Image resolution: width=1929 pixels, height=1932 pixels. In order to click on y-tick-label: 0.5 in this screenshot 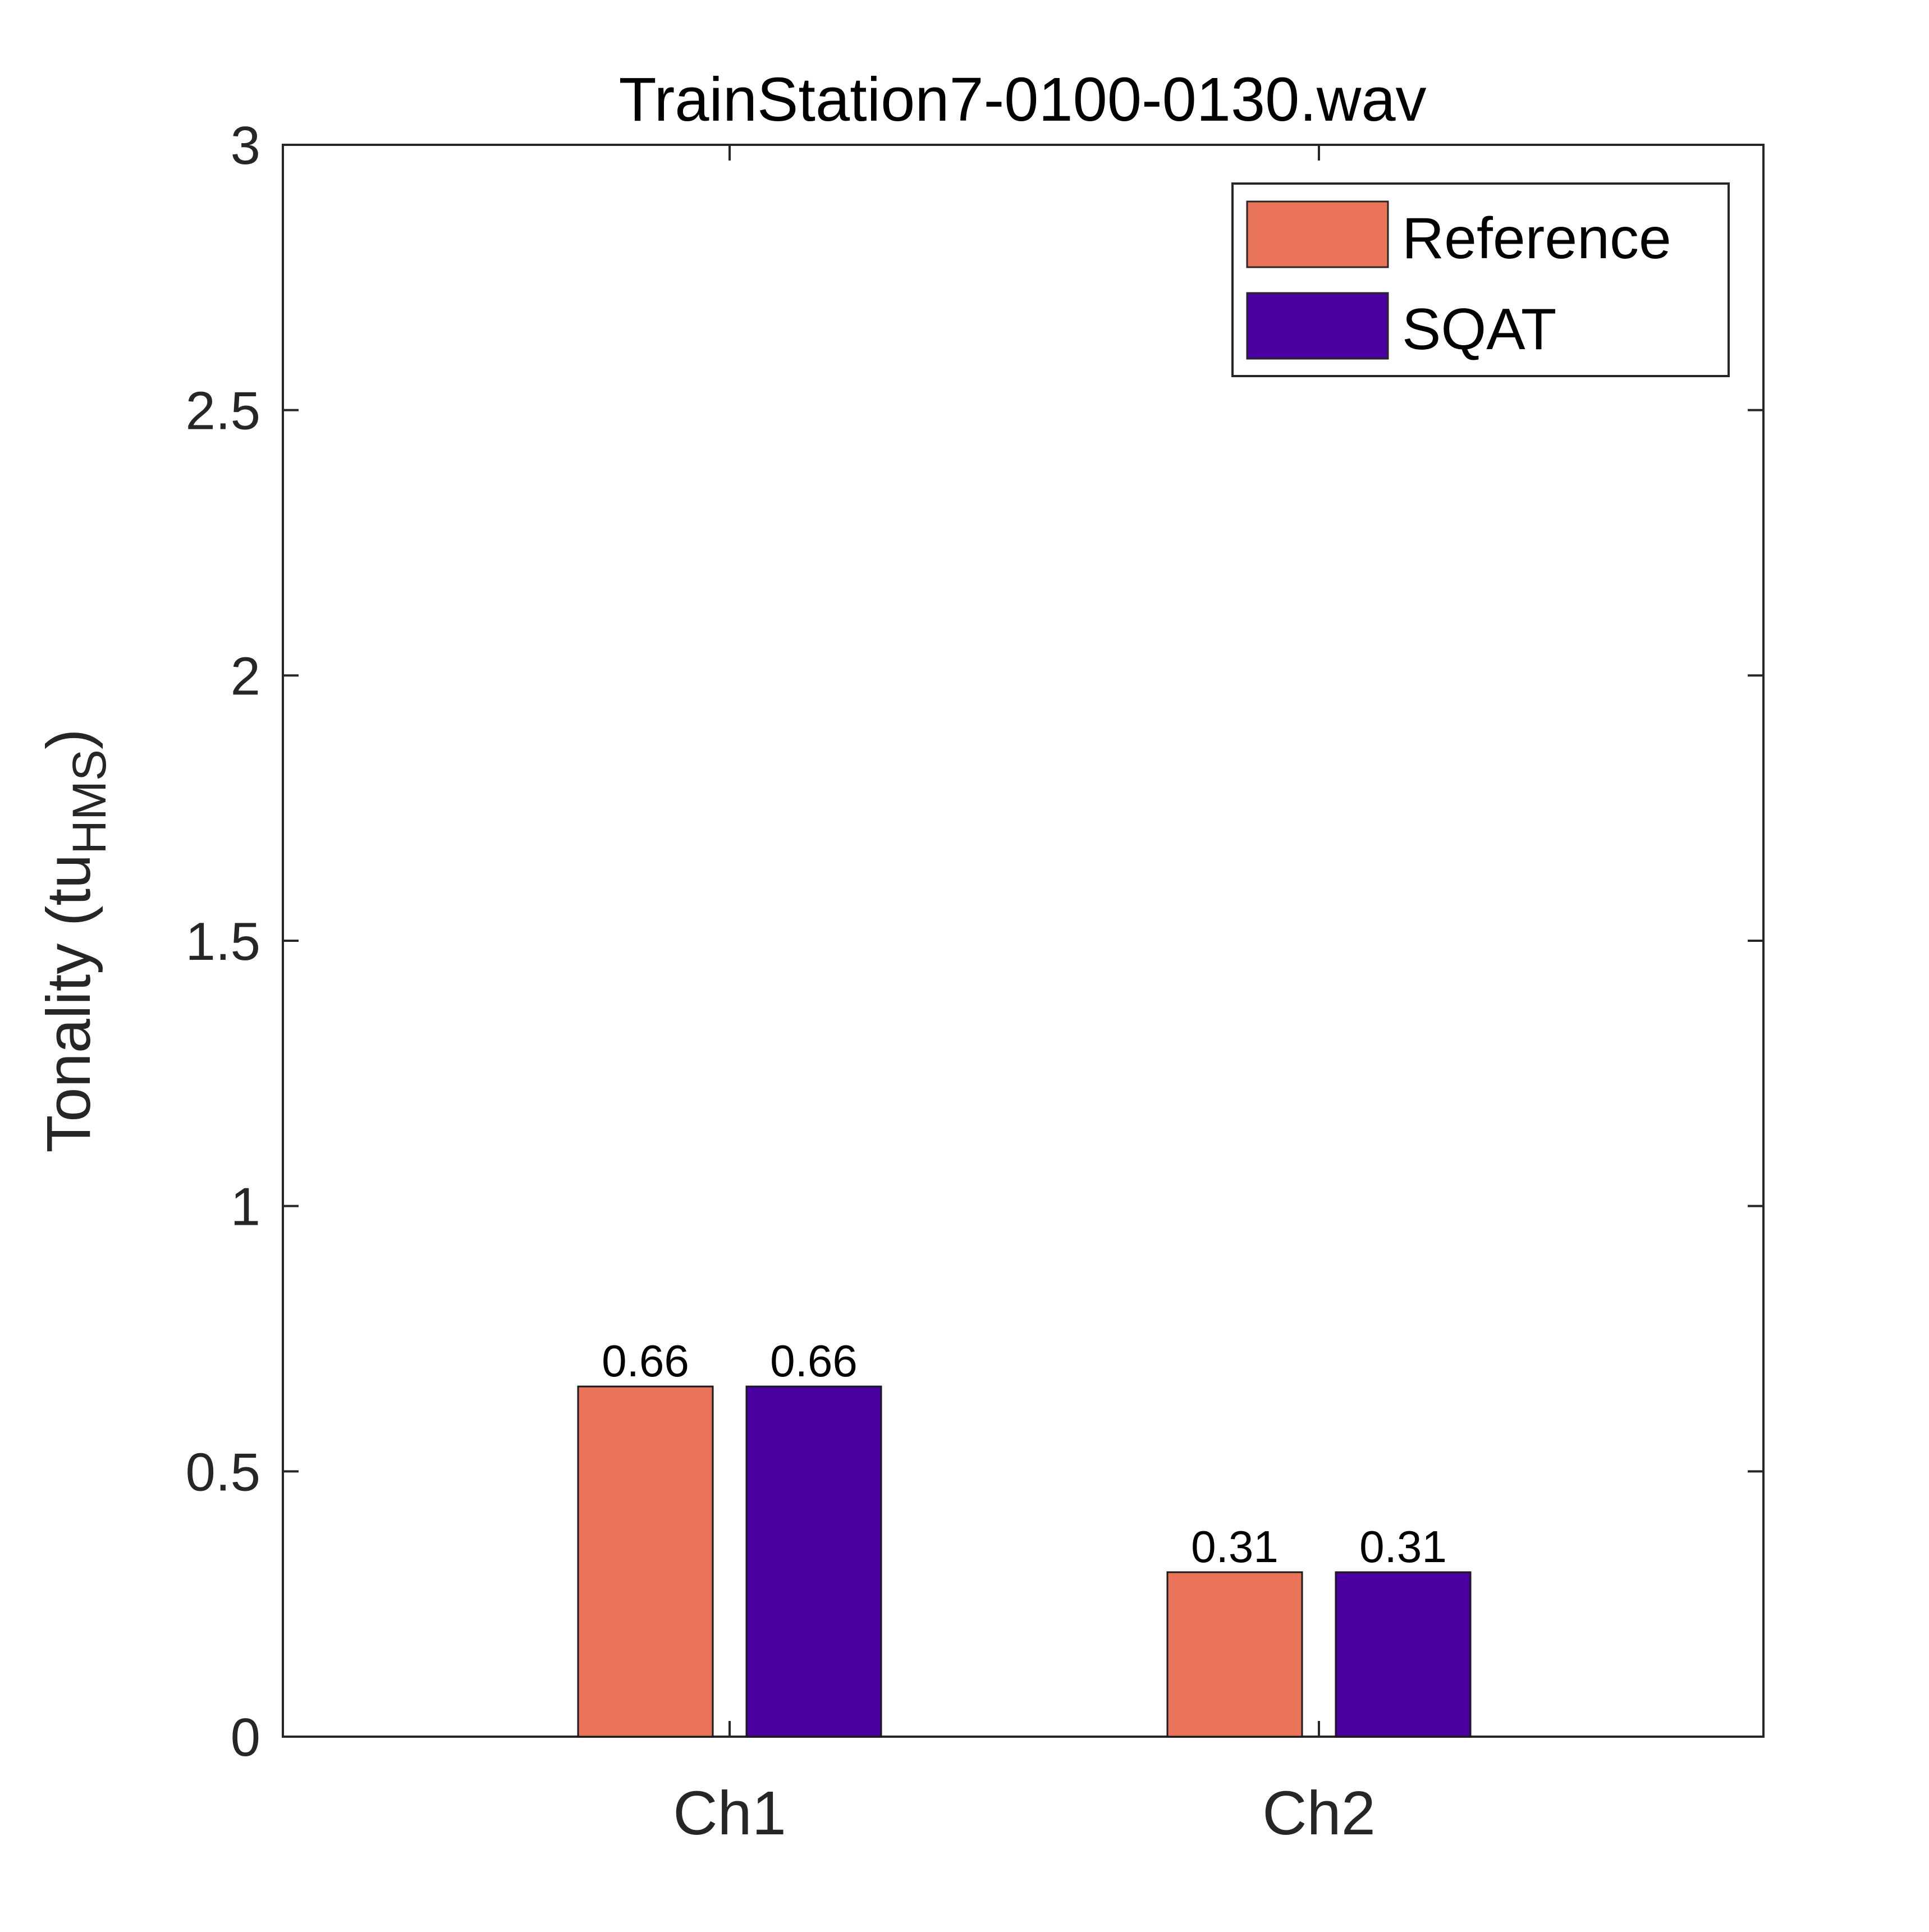, I will do `click(223, 1472)`.